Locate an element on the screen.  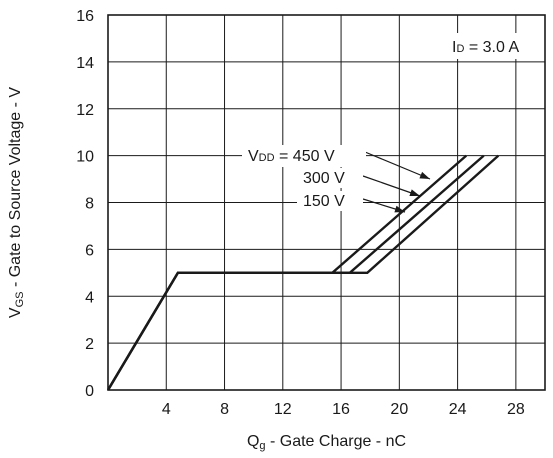
series-label-main: 150 V is located at coordinates (324, 201).